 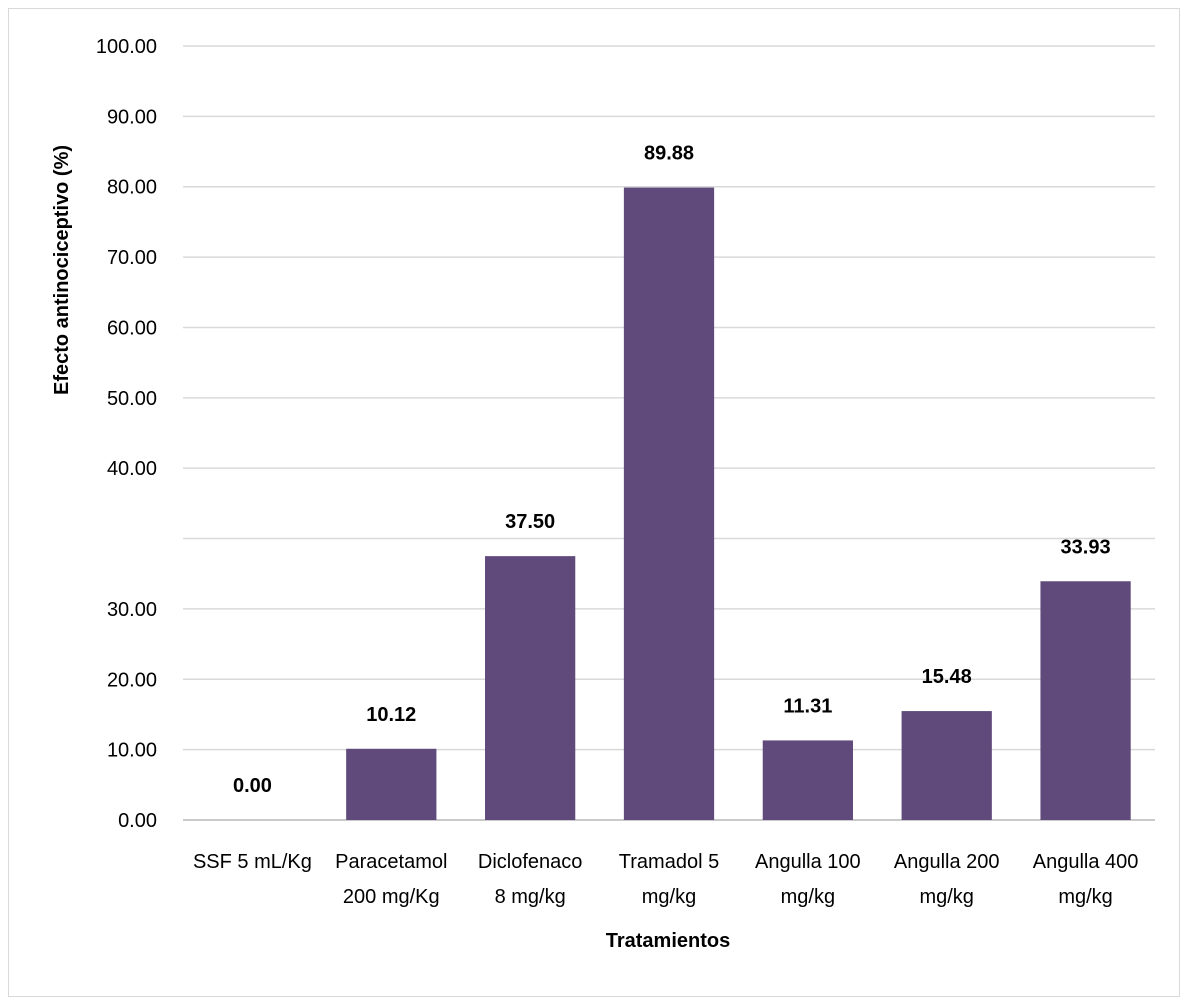 What do you see at coordinates (132, 399) in the screenshot?
I see `y-tick-label: 50.00` at bounding box center [132, 399].